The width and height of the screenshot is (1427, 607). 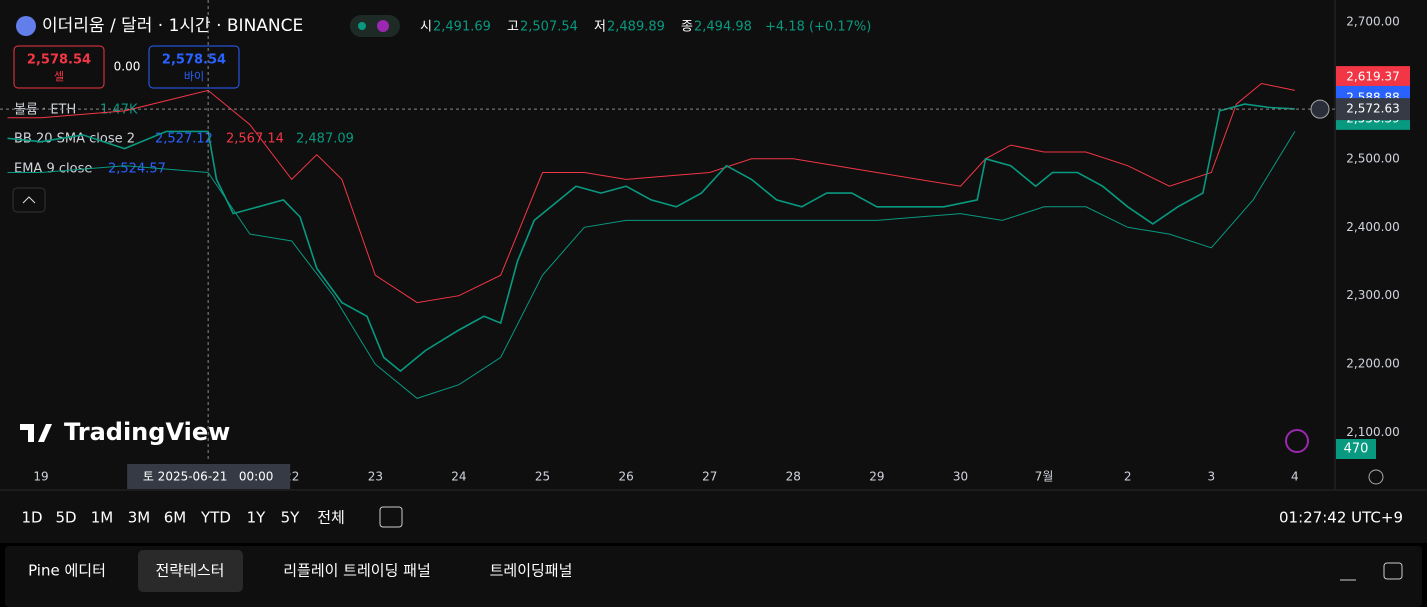 What do you see at coordinates (36, 433) in the screenshot?
I see `tv-logo` at bounding box center [36, 433].